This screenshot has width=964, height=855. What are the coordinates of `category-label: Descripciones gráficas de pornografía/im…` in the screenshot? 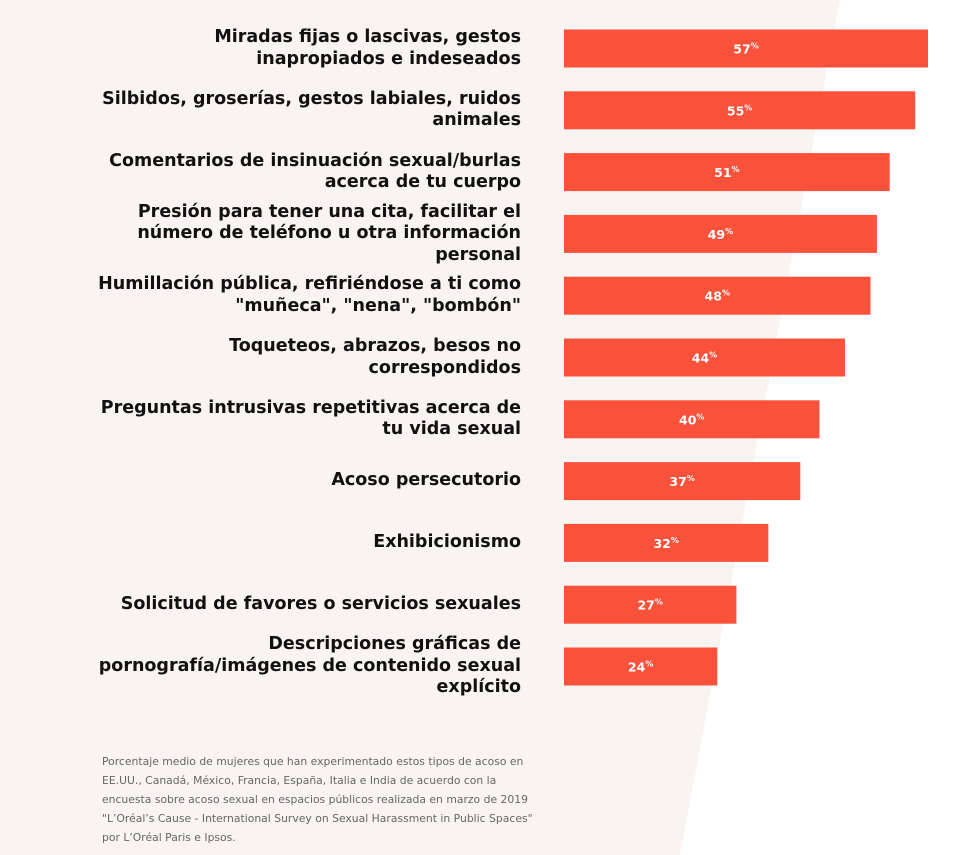 It's located at (309, 666).